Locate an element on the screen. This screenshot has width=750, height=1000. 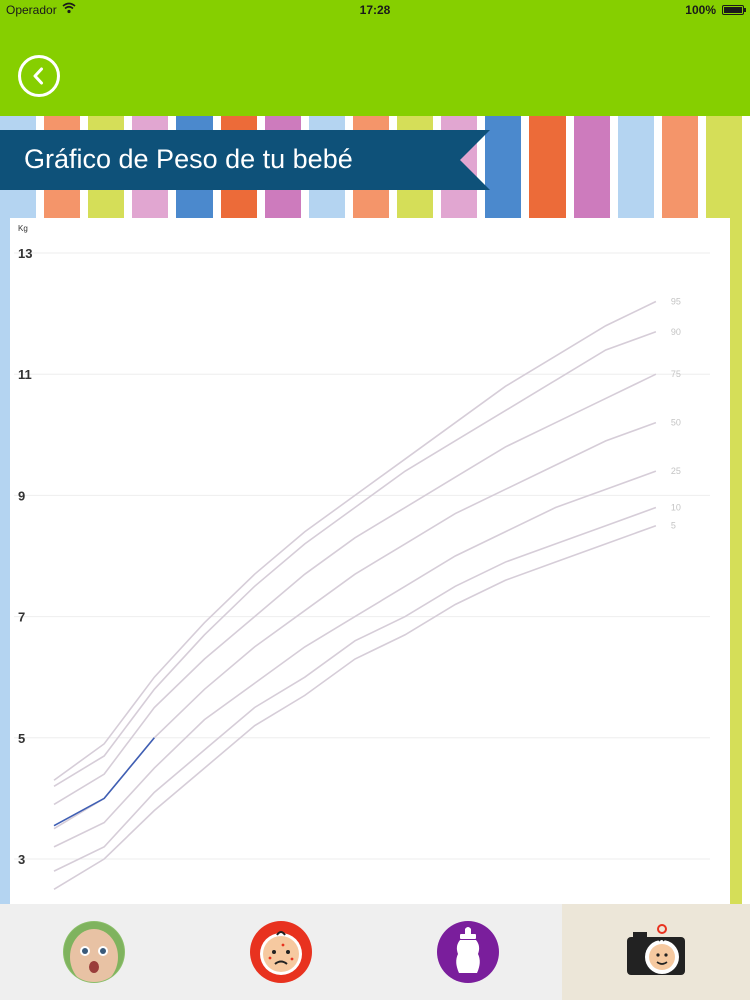
percentile-label: 10 is located at coordinates (676, 508).